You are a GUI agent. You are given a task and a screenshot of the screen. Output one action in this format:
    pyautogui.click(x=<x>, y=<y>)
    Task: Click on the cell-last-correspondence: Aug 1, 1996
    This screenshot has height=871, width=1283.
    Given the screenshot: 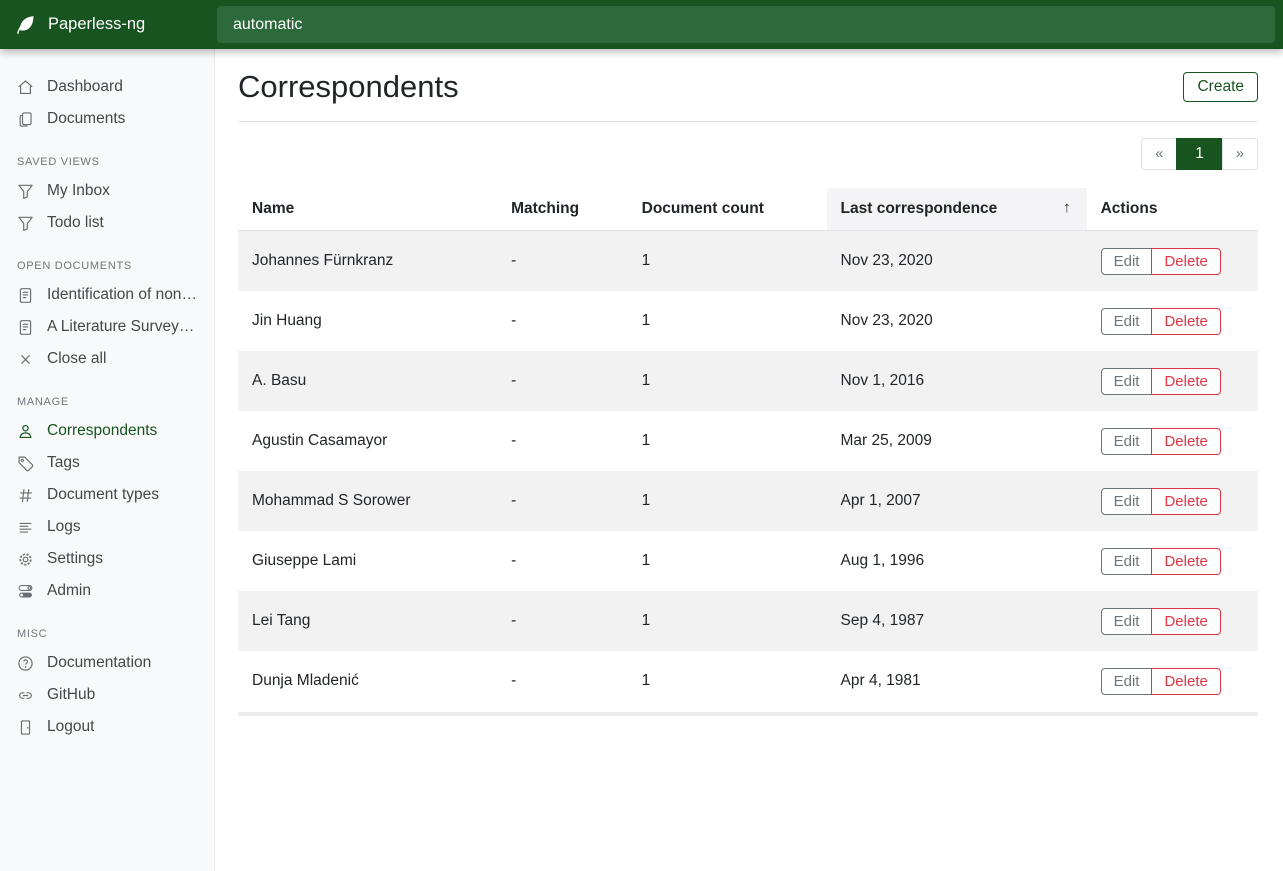 What is the action you would take?
    pyautogui.click(x=882, y=560)
    